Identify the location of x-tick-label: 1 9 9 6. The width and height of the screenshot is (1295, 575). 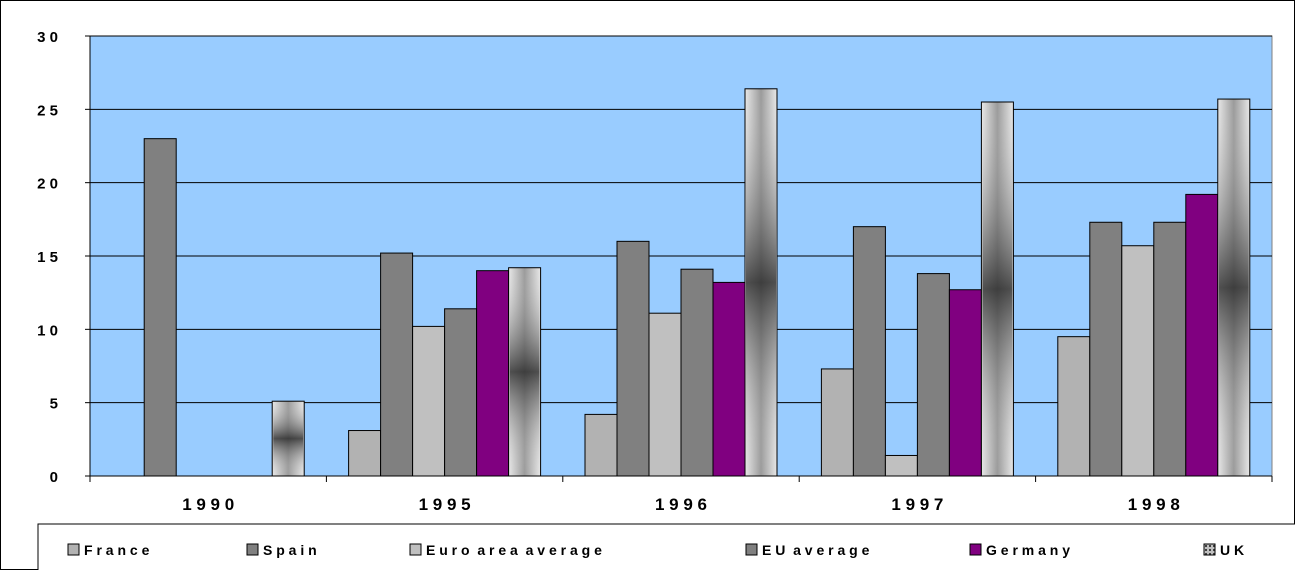
(681, 504).